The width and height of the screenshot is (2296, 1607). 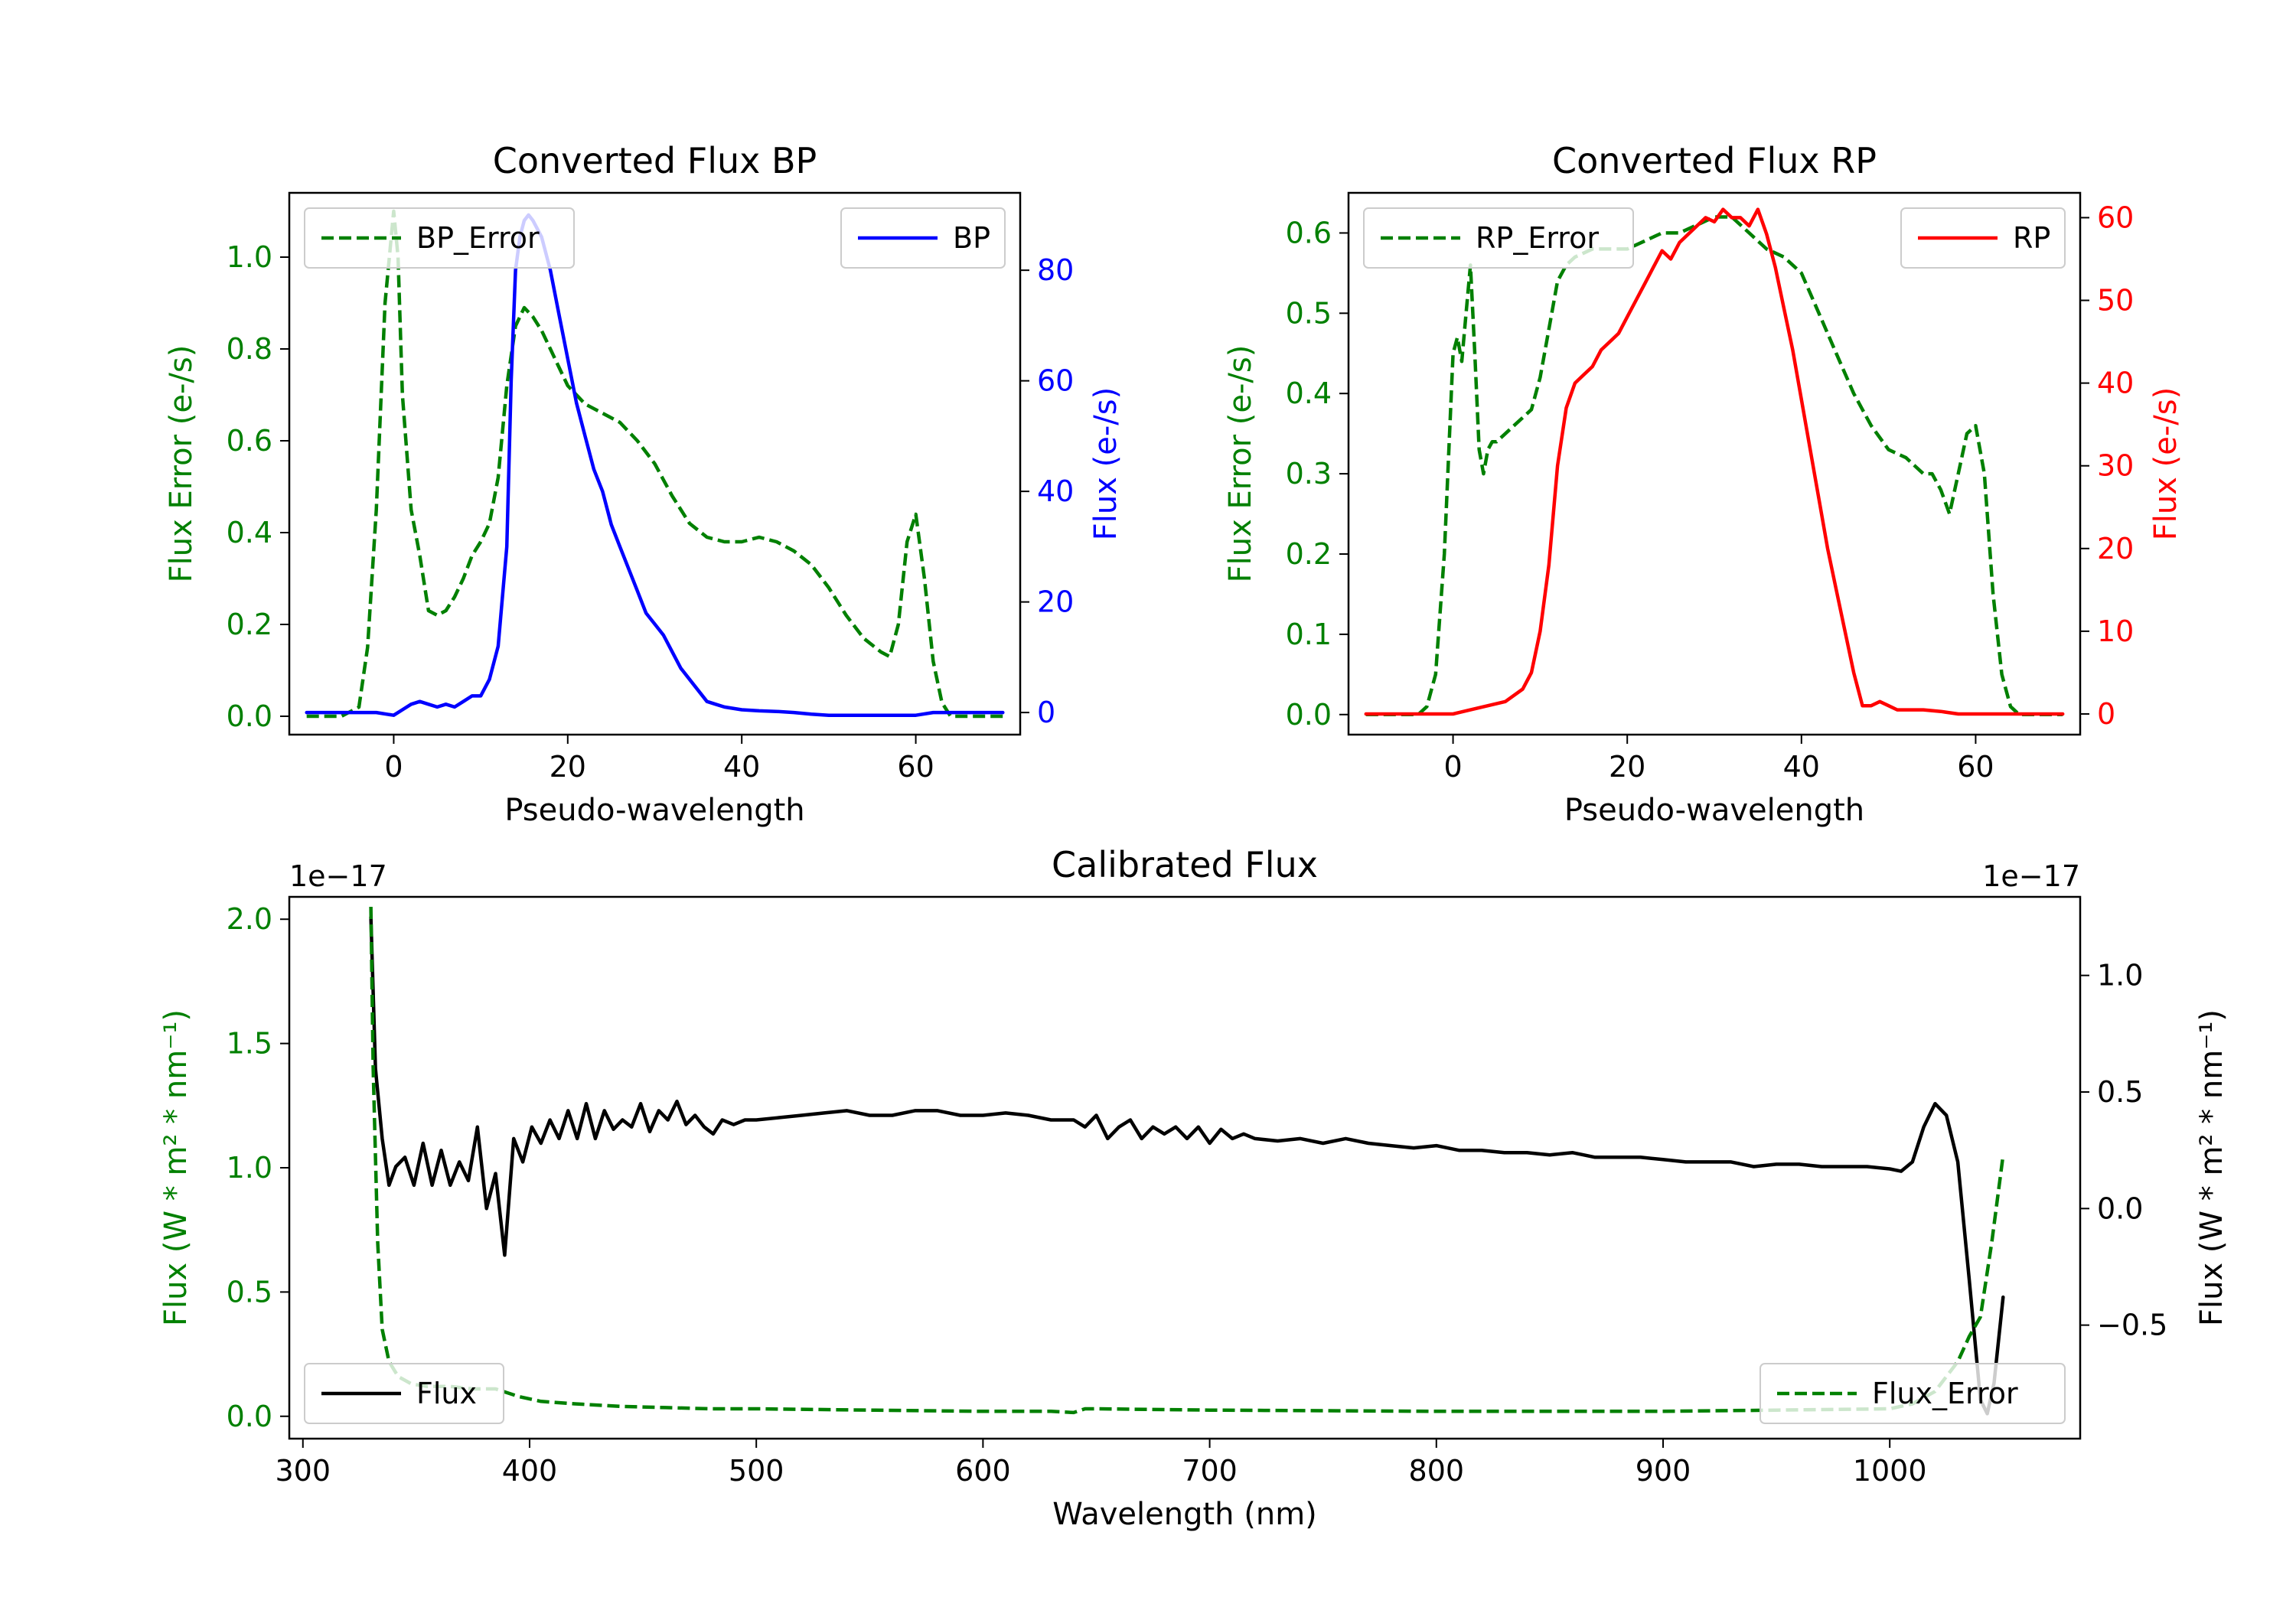 What do you see at coordinates (2115, 301) in the screenshot?
I see `right-y-tick-label: 50` at bounding box center [2115, 301].